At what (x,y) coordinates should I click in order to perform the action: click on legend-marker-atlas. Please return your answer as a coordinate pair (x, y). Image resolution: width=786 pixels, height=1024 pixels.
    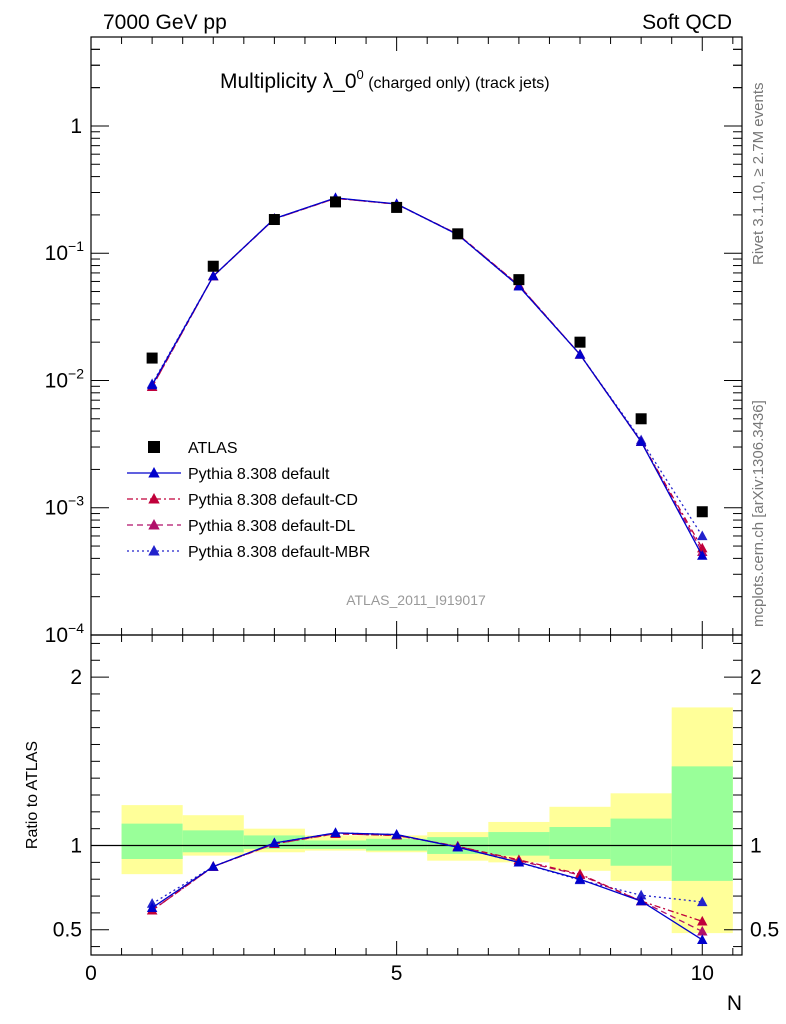
    Looking at the image, I should click on (154, 447).